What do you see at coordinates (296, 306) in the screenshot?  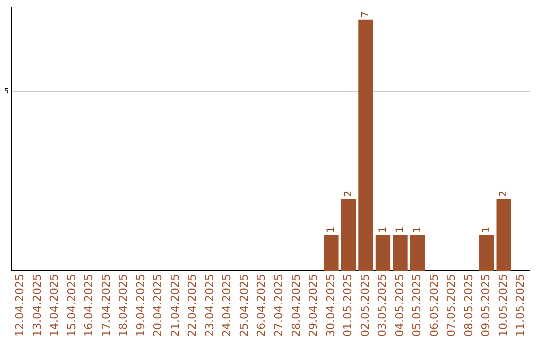 I see `x-tick-label: 28.04.2025` at bounding box center [296, 306].